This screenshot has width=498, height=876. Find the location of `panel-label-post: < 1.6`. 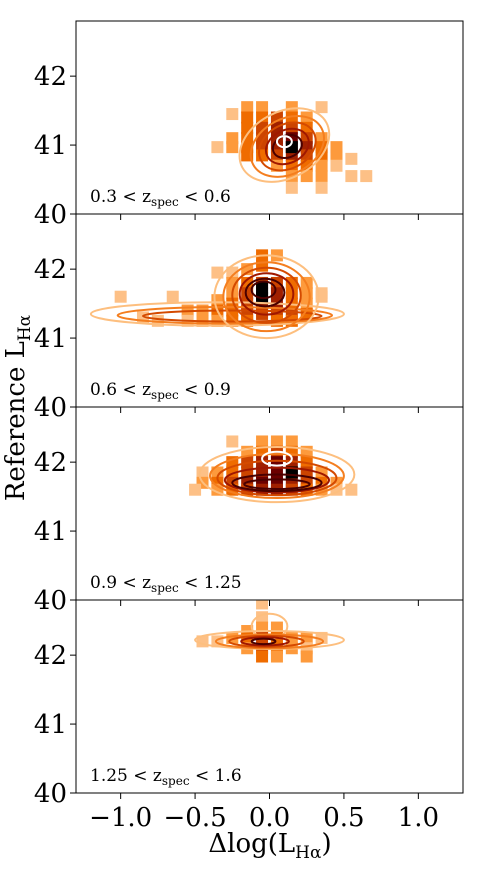

panel-label-post: < 1.6 is located at coordinates (216, 776).